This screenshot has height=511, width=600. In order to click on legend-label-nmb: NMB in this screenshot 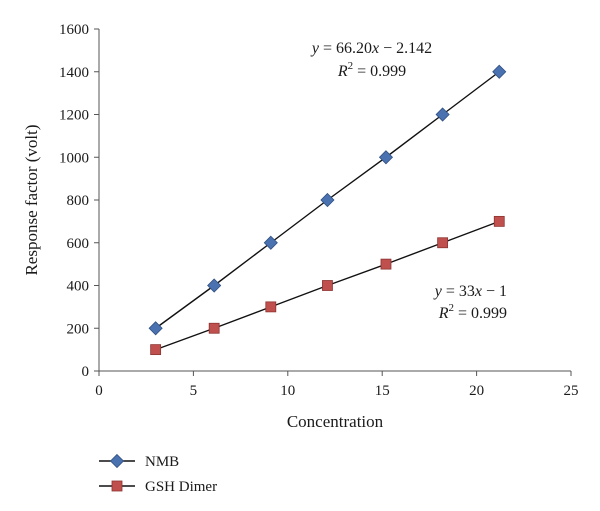, I will do `click(162, 462)`.